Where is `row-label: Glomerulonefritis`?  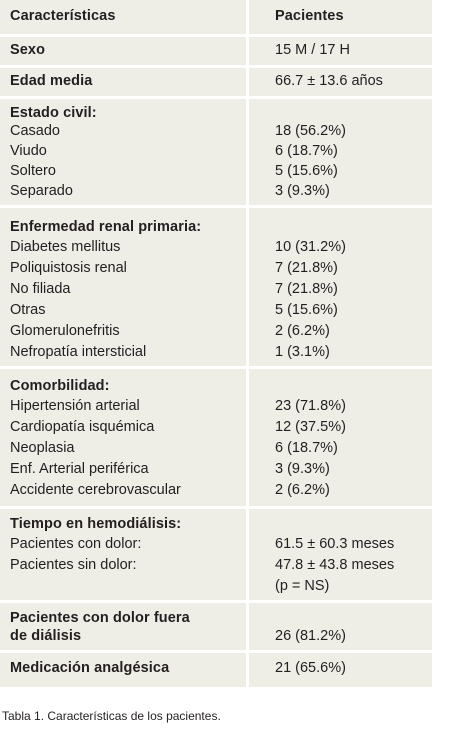 row-label: Glomerulonefritis is located at coordinates (65, 331).